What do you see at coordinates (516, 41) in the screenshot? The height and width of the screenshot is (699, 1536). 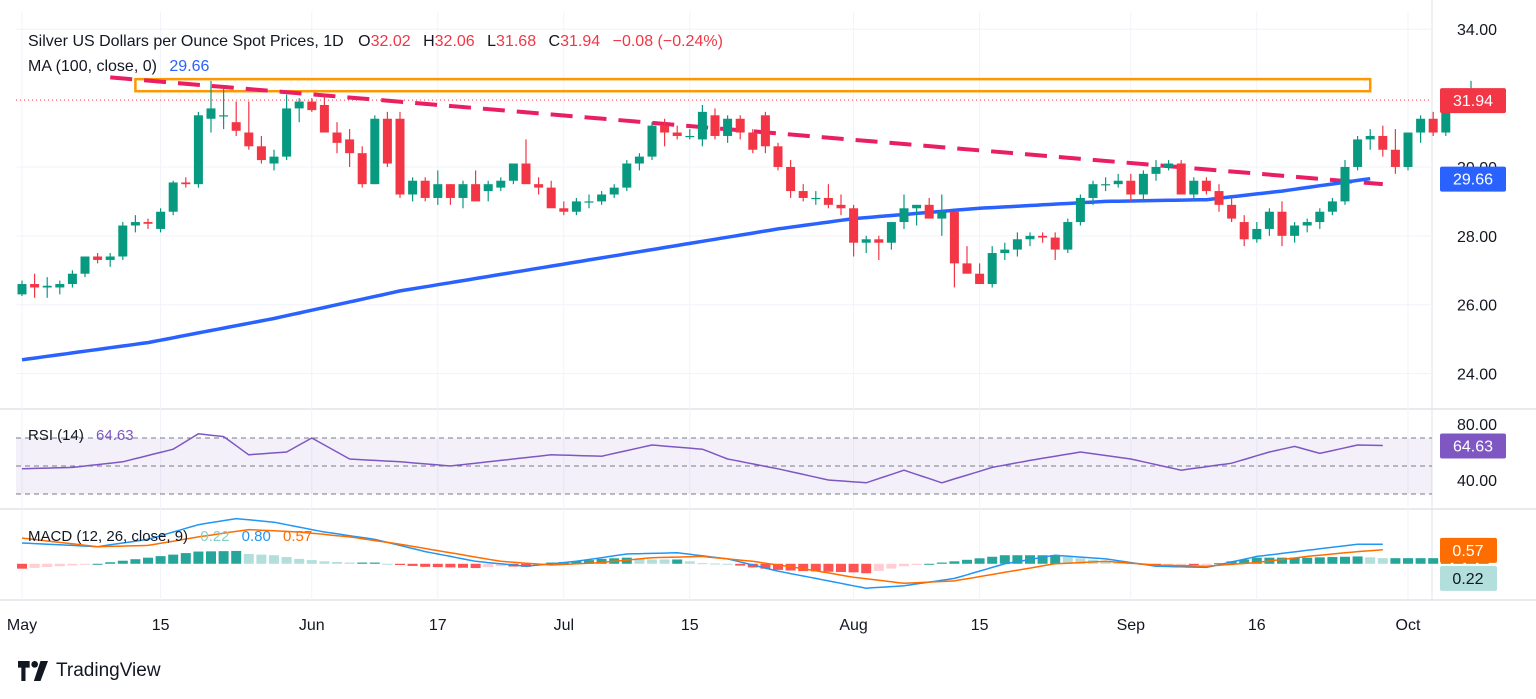 I see `low-value: 31.68` at bounding box center [516, 41].